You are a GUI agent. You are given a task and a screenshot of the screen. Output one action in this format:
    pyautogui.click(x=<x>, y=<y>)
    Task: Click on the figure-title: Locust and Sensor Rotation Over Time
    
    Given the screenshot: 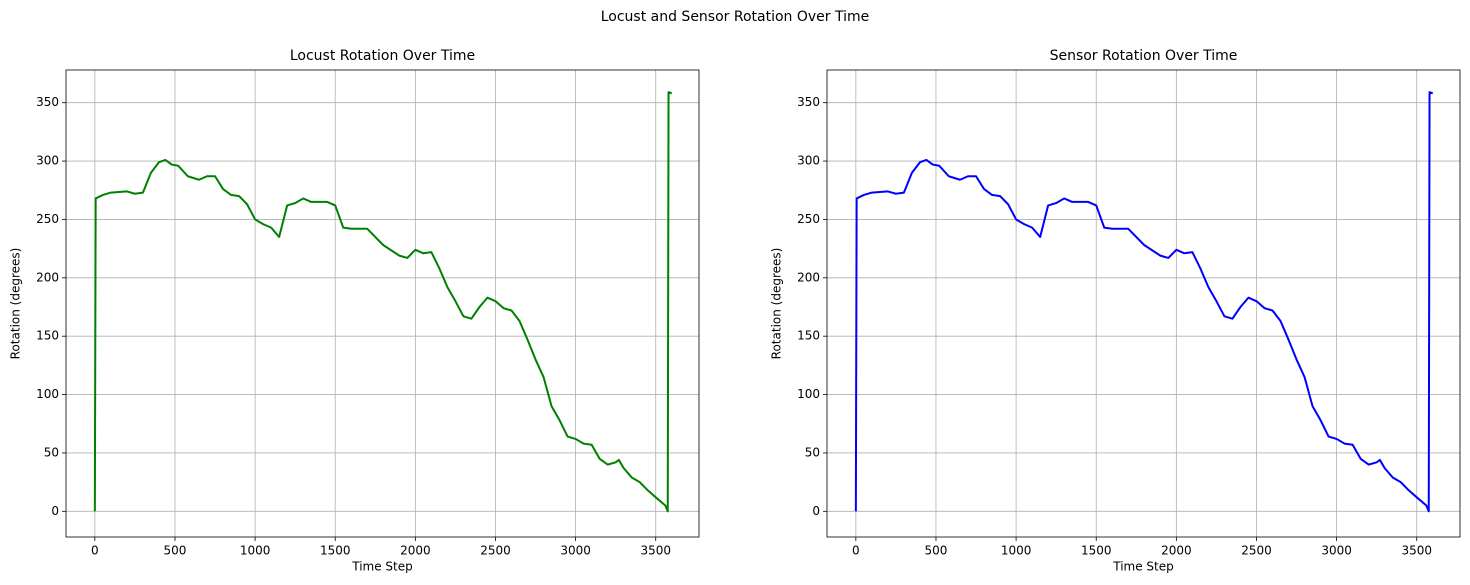 What is the action you would take?
    pyautogui.click(x=735, y=17)
    